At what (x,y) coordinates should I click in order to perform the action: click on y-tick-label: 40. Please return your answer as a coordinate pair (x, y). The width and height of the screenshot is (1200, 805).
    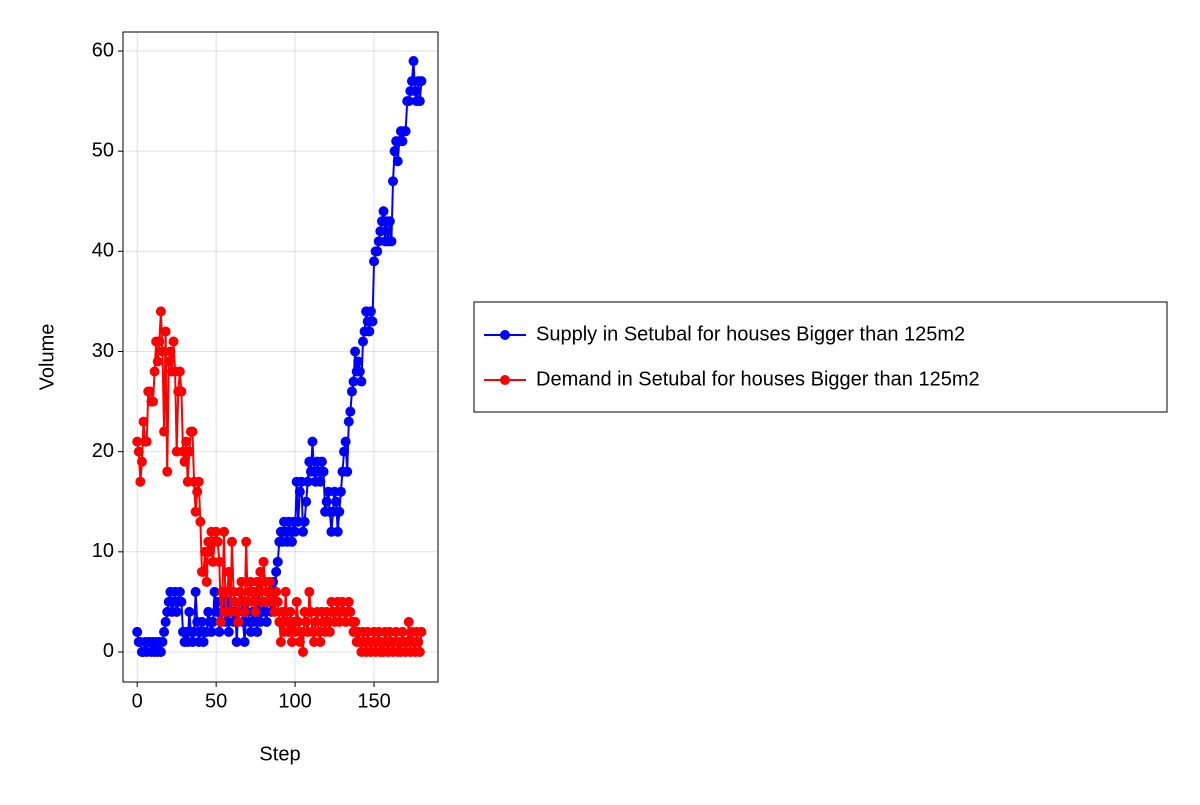
    Looking at the image, I should click on (103, 251).